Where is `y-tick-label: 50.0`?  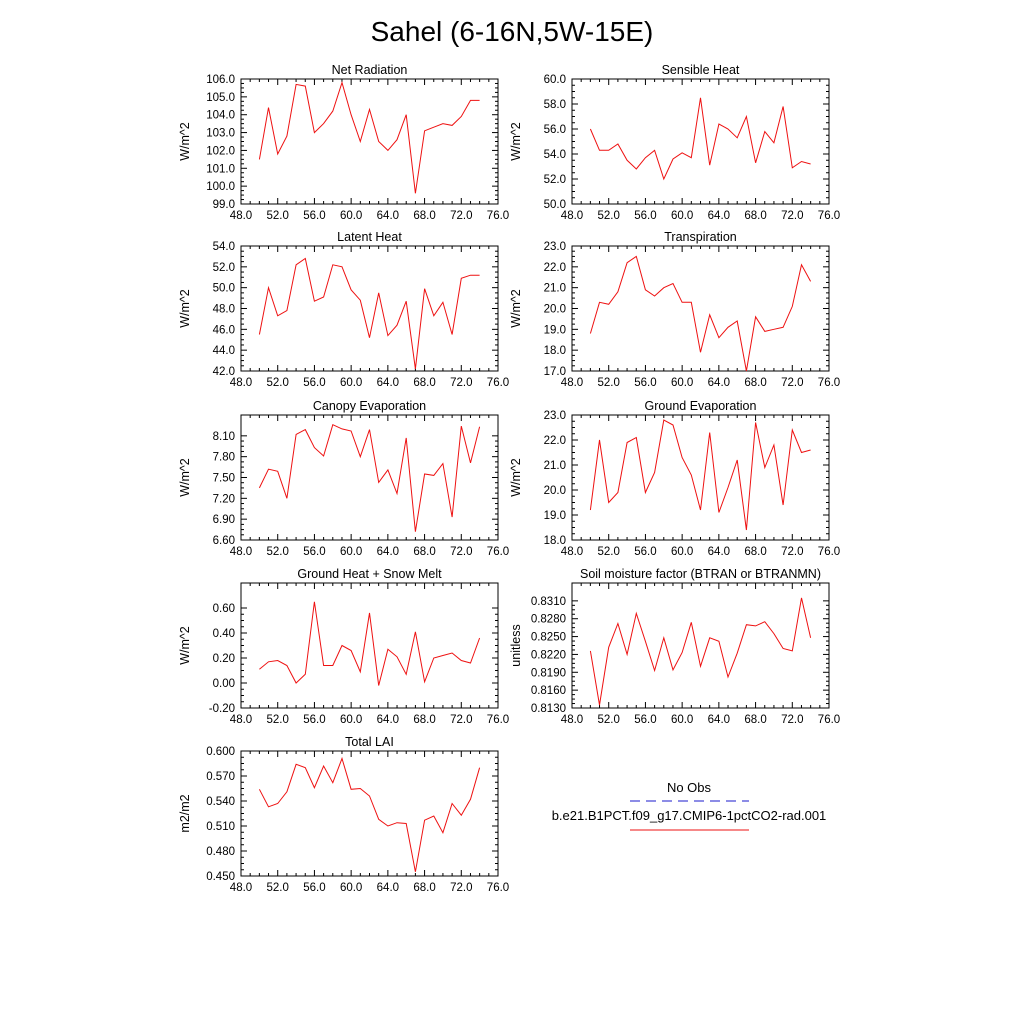 y-tick-label: 50.0 is located at coordinates (555, 205).